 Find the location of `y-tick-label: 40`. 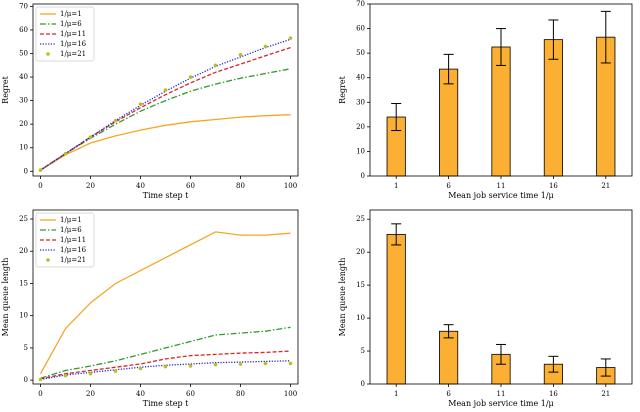

y-tick-label: 40 is located at coordinates (360, 78).